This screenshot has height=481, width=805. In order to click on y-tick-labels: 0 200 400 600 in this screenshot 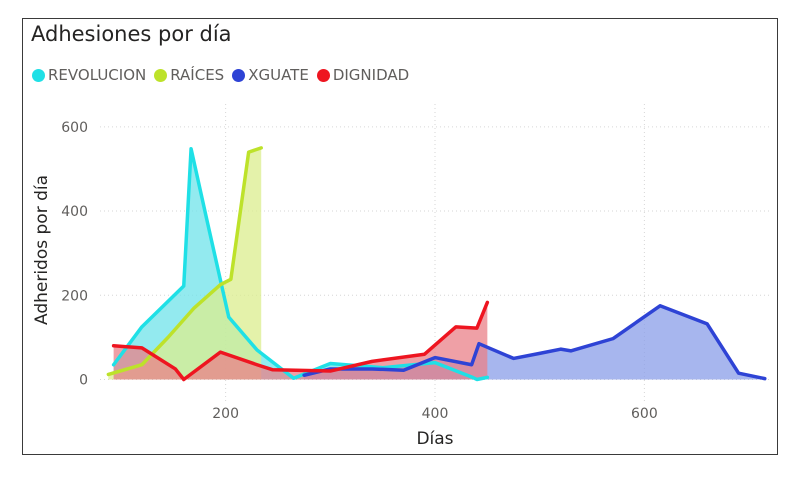, I will do `click(74, 254)`.